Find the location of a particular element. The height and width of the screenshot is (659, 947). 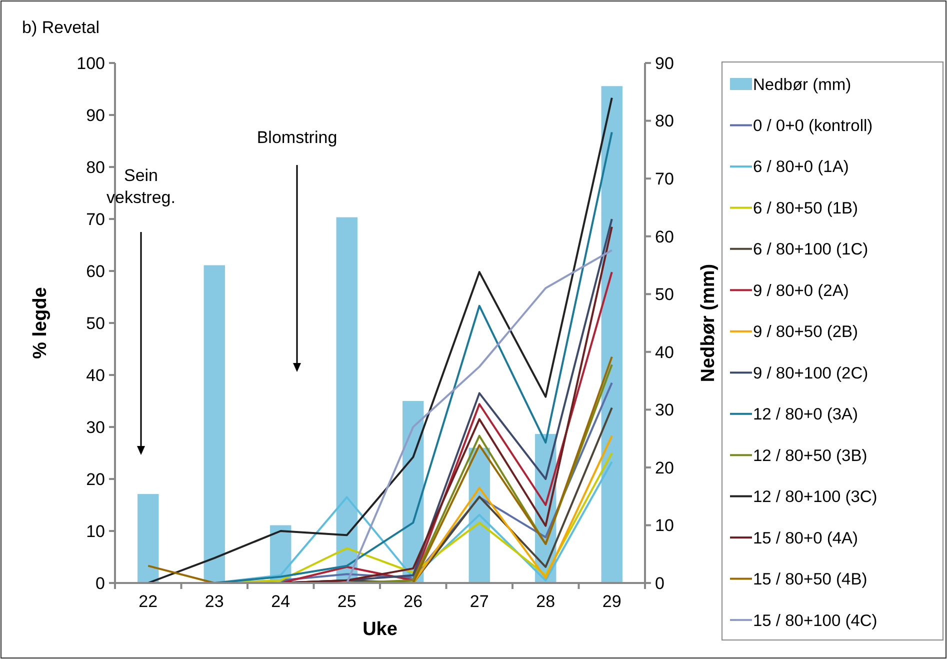

y-tick-label: 100 is located at coordinates (90, 63).